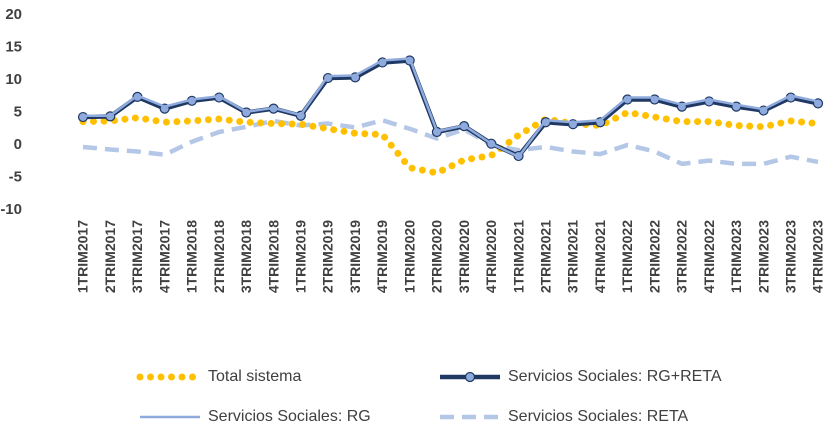 The width and height of the screenshot is (838, 430). Describe the element at coordinates (246, 256) in the screenshot. I see `x-tick-label: 3TRIM2018` at that location.